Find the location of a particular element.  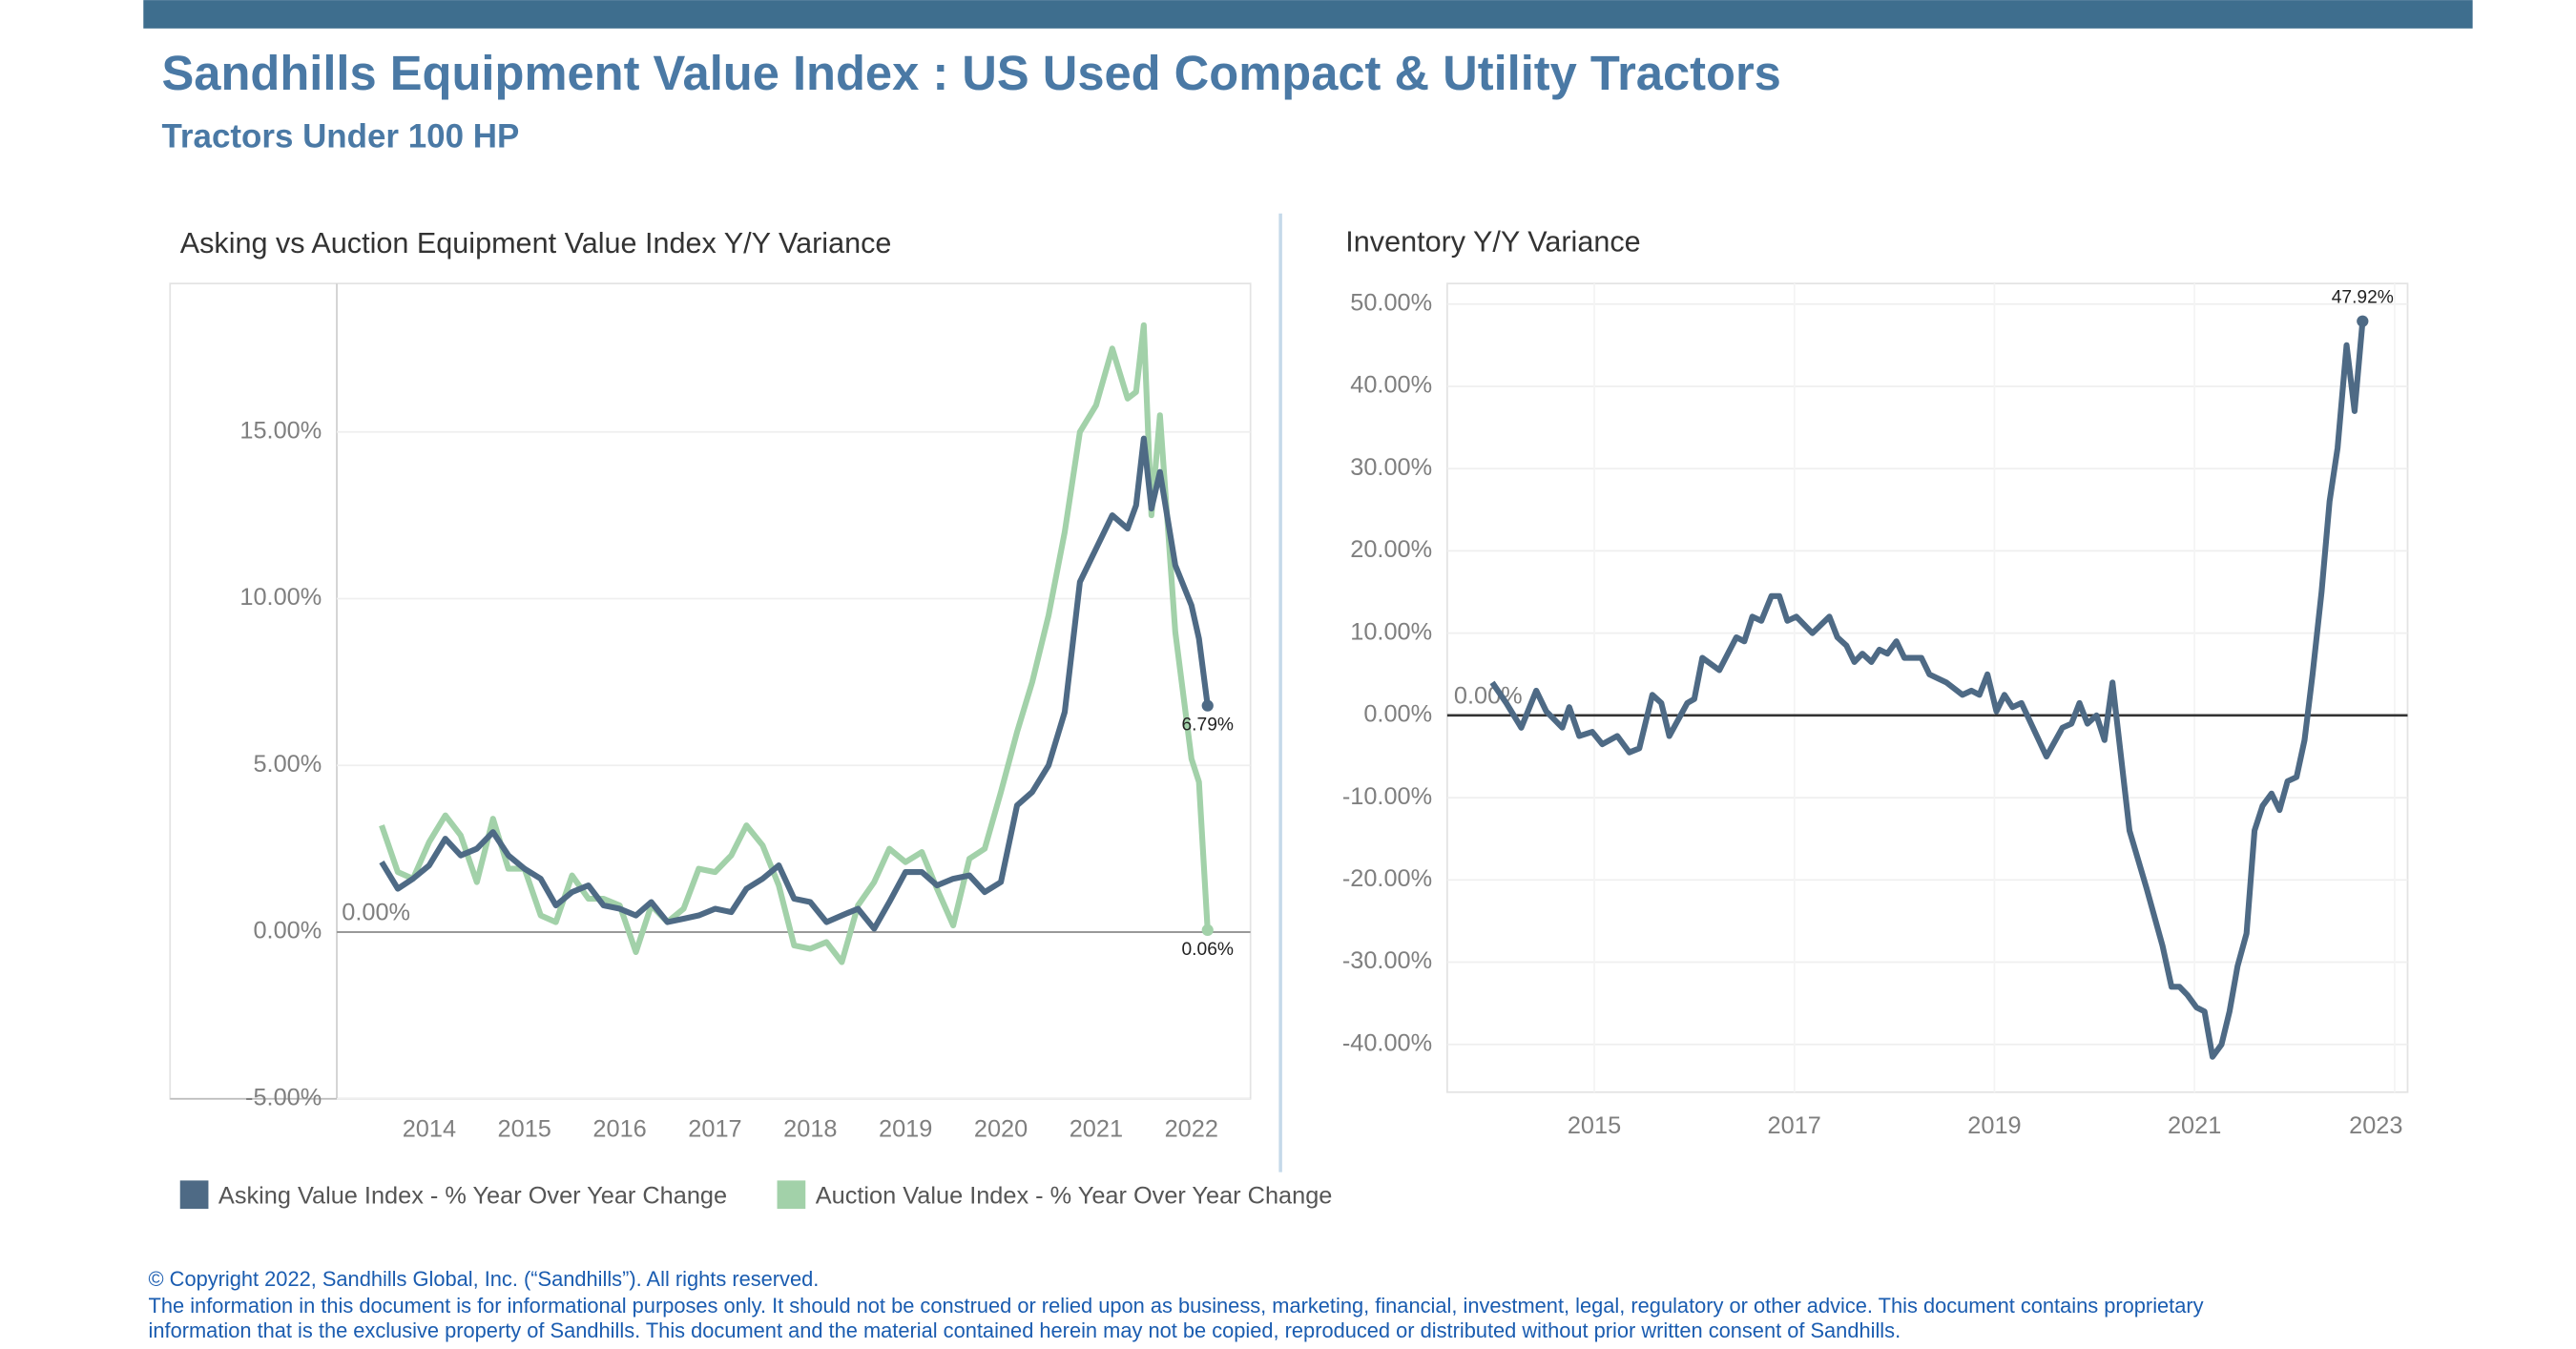

y-tick-label: -20.00% is located at coordinates (1387, 879).